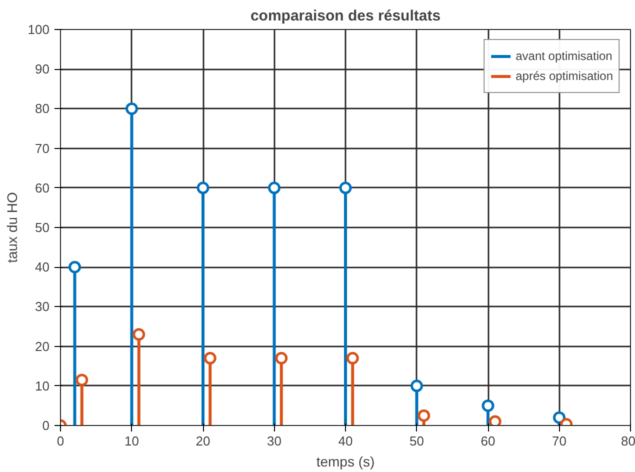 Image resolution: width=635 pixels, height=472 pixels. I want to click on x-tick-label: 0, so click(60, 441).